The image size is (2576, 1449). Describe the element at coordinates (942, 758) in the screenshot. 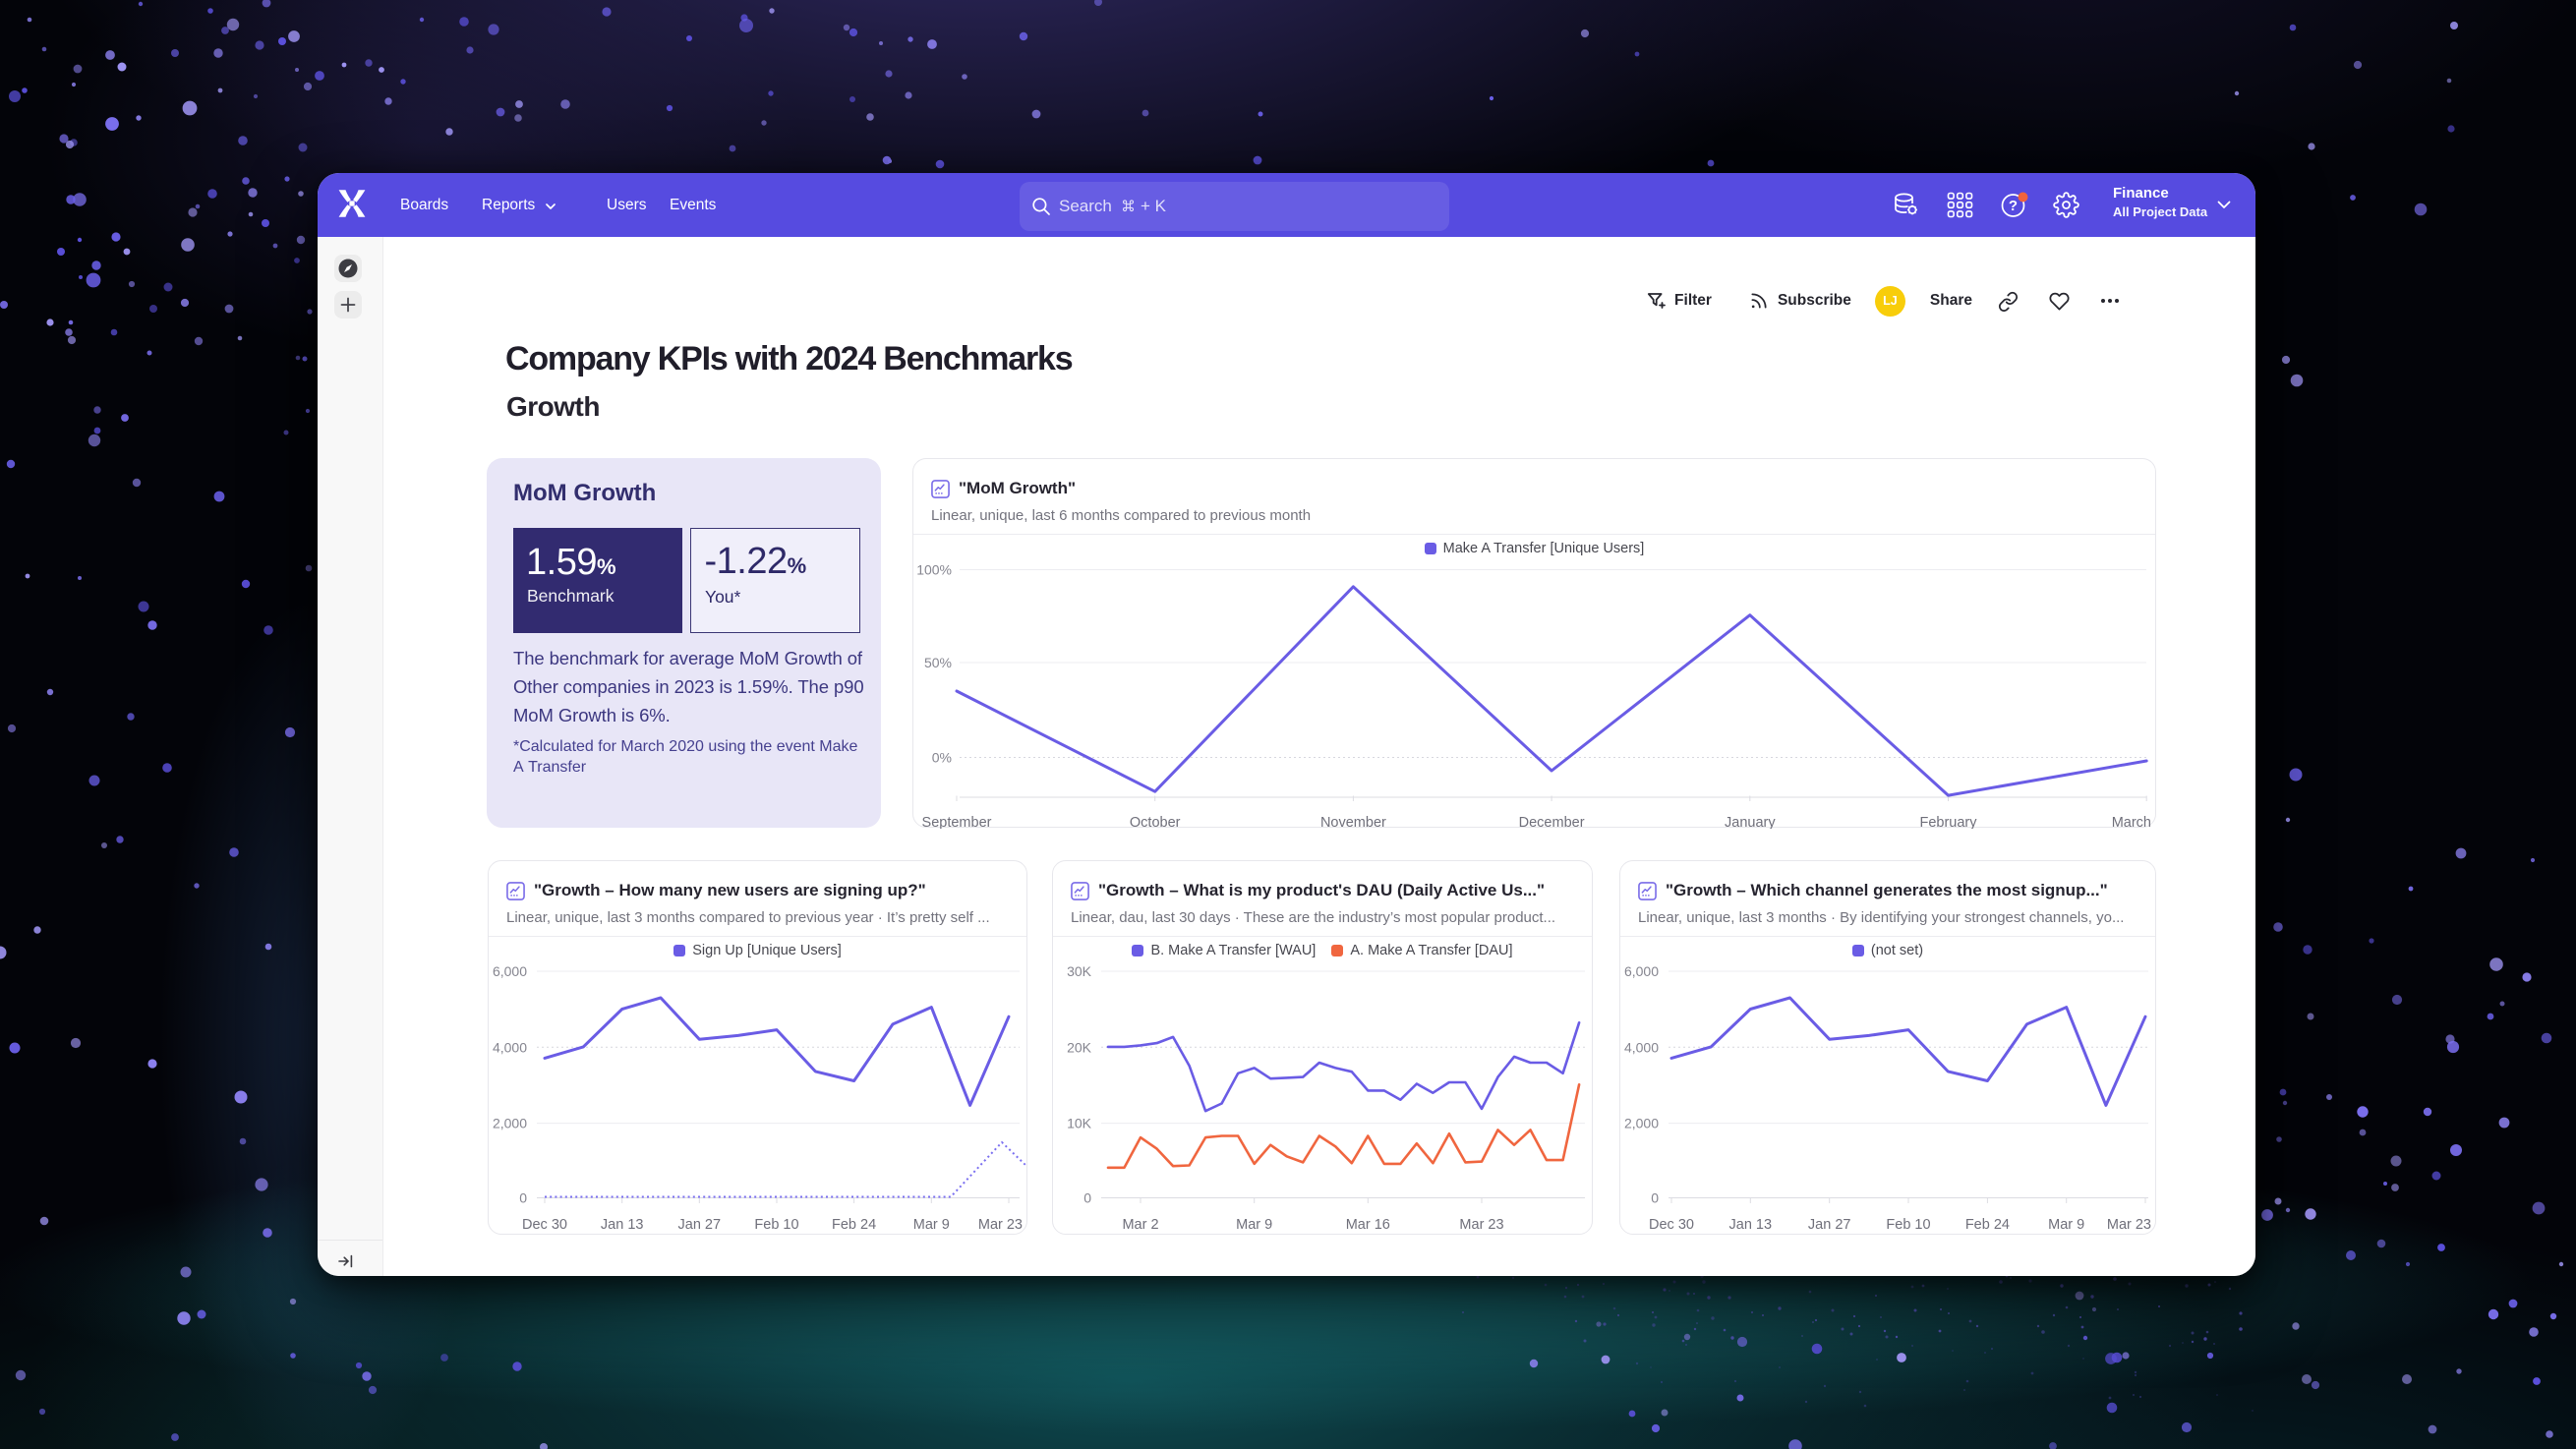

I see `svg-text: 0%` at that location.